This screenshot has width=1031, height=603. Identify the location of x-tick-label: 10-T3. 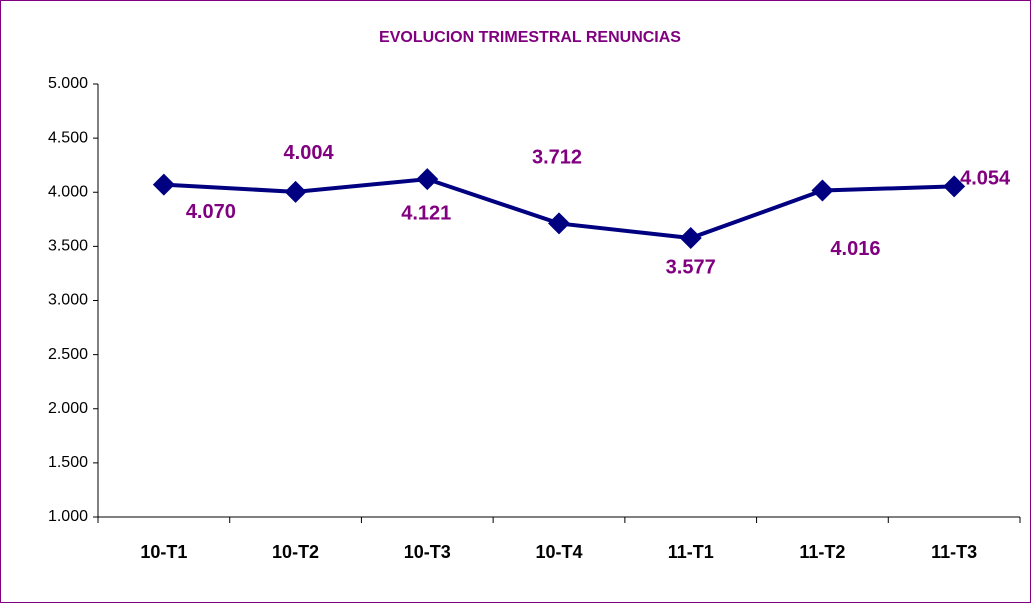
(427, 552).